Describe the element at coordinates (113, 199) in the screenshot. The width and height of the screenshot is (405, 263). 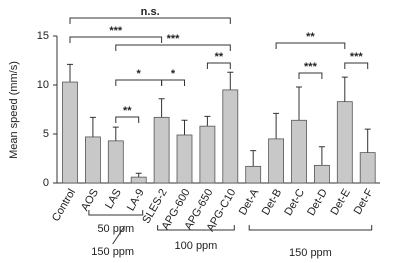
I see `x-tick-label: LAS` at that location.